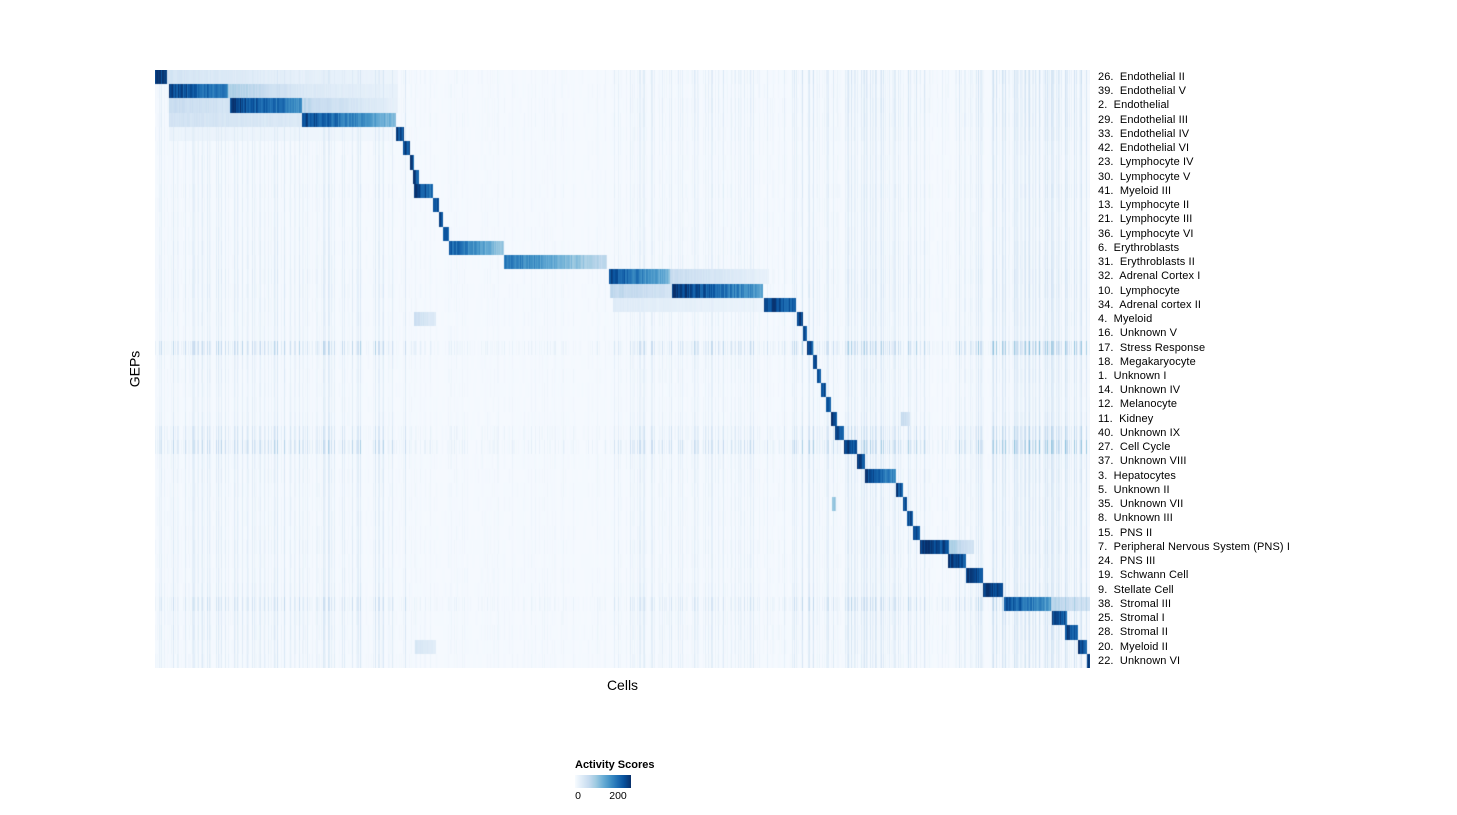  Describe the element at coordinates (1138, 404) in the screenshot. I see `row-label: 12. Melanocyte` at that location.